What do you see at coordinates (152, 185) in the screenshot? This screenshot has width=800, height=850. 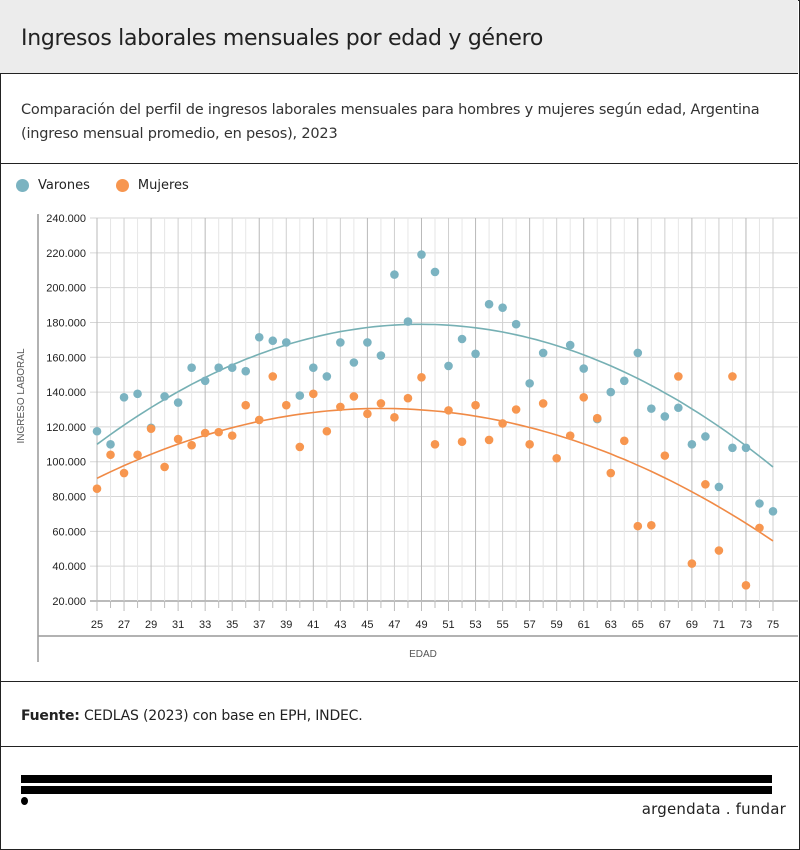 I see `legend-item-mujeres: Mujeres` at bounding box center [152, 185].